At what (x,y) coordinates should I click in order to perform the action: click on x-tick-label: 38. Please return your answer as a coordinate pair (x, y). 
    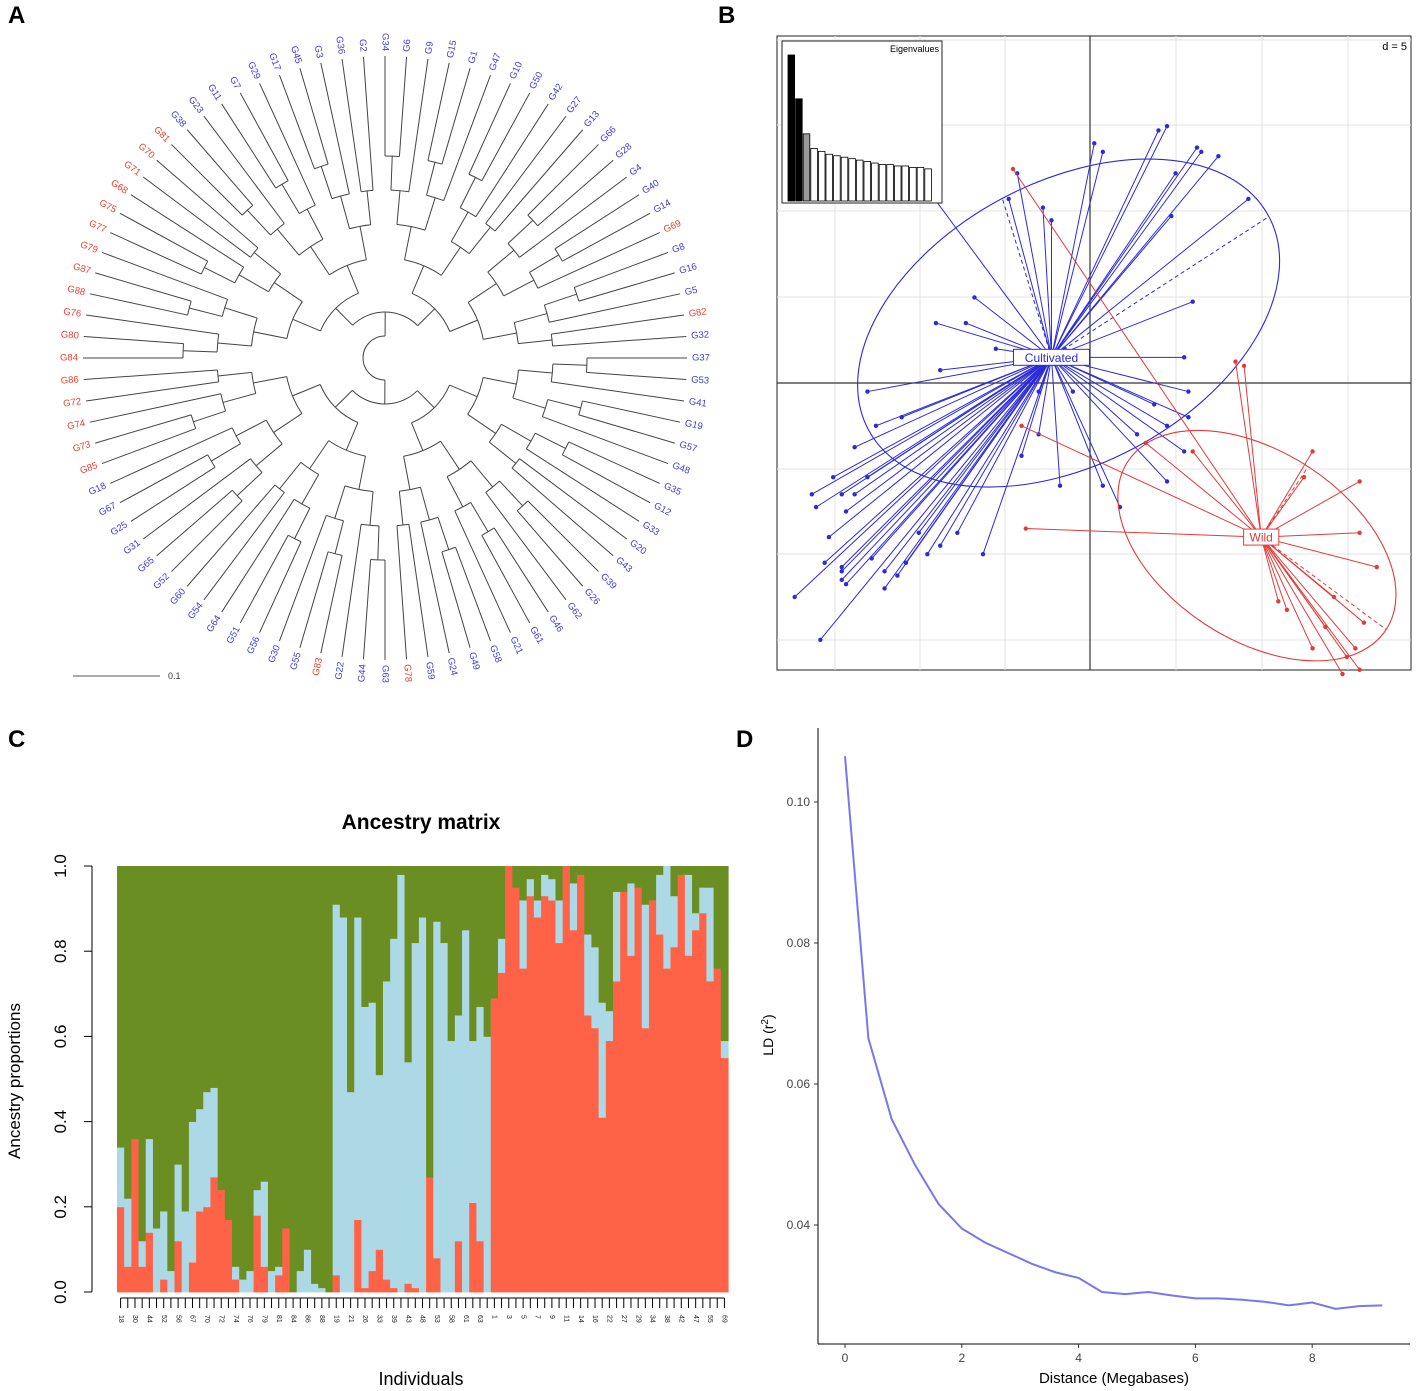
    Looking at the image, I should click on (666, 1319).